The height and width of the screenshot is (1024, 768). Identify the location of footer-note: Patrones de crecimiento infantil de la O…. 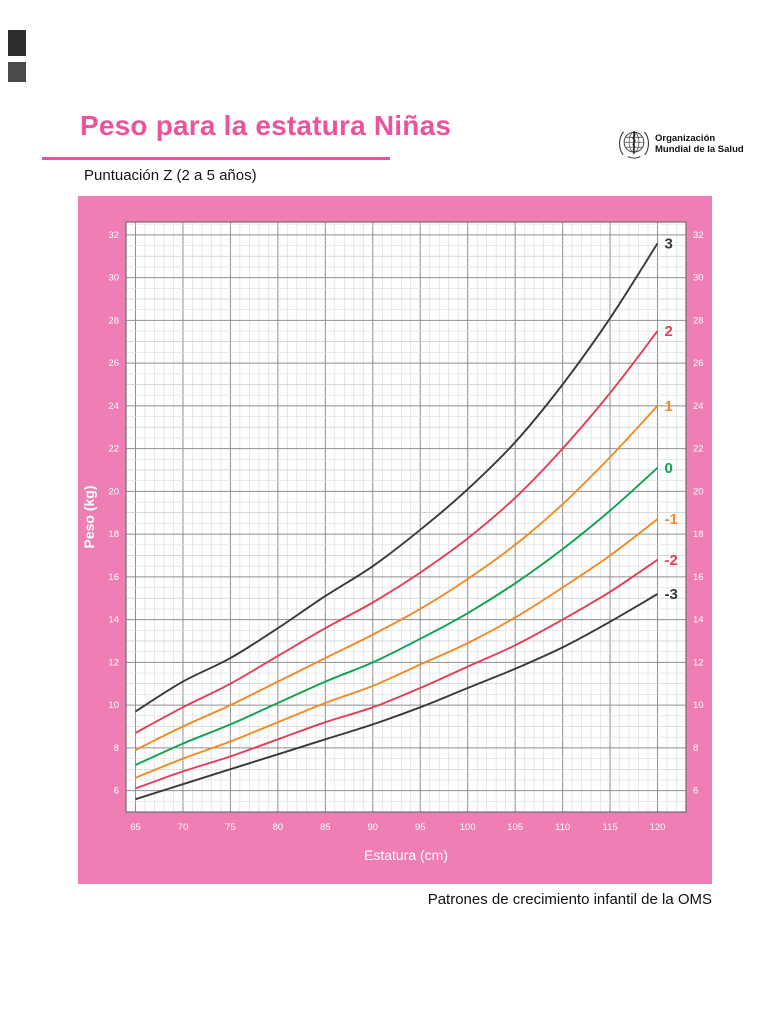
(569, 899).